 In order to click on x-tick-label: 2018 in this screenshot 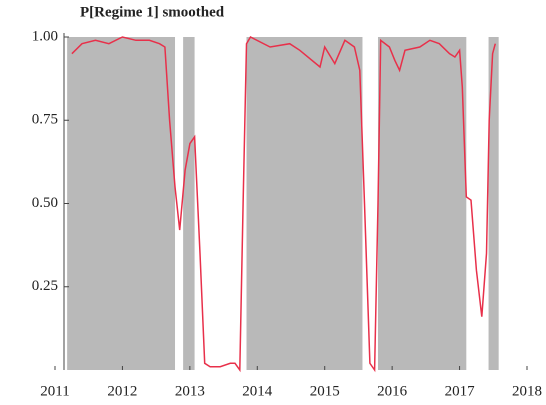, I will do `click(527, 391)`.